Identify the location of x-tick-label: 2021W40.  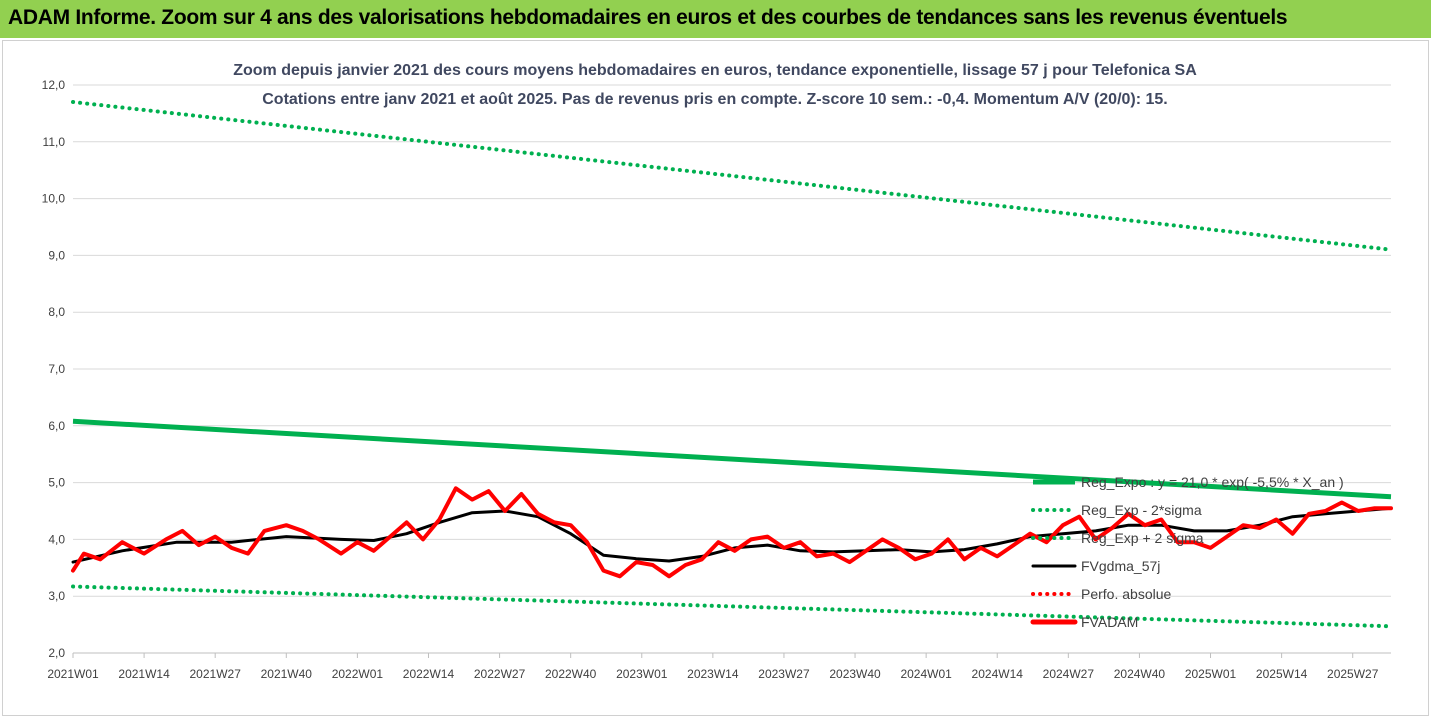
(287, 674).